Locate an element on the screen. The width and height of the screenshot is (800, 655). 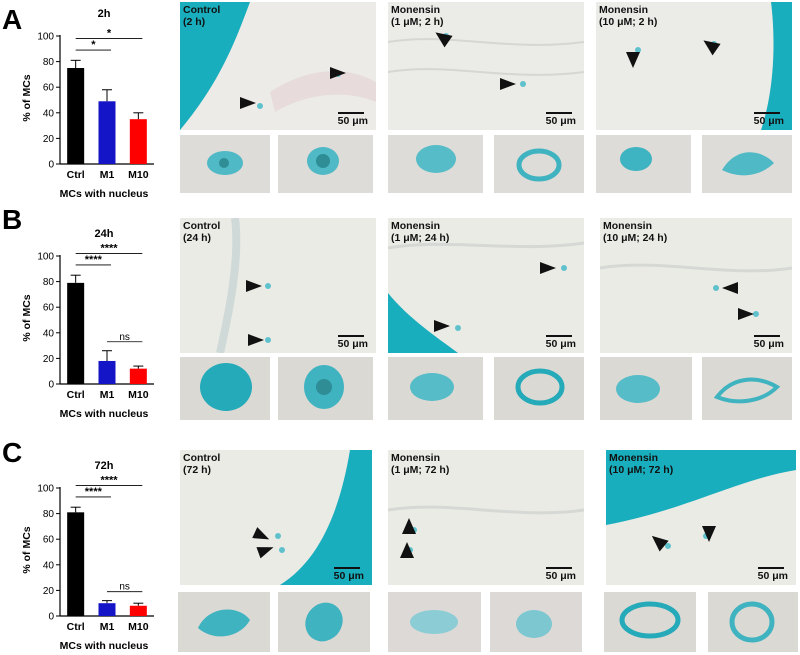
micrograph-monensin-1um-2h: Monensin (1 μM; 2 h) 50 μm is located at coordinates (486, 66).